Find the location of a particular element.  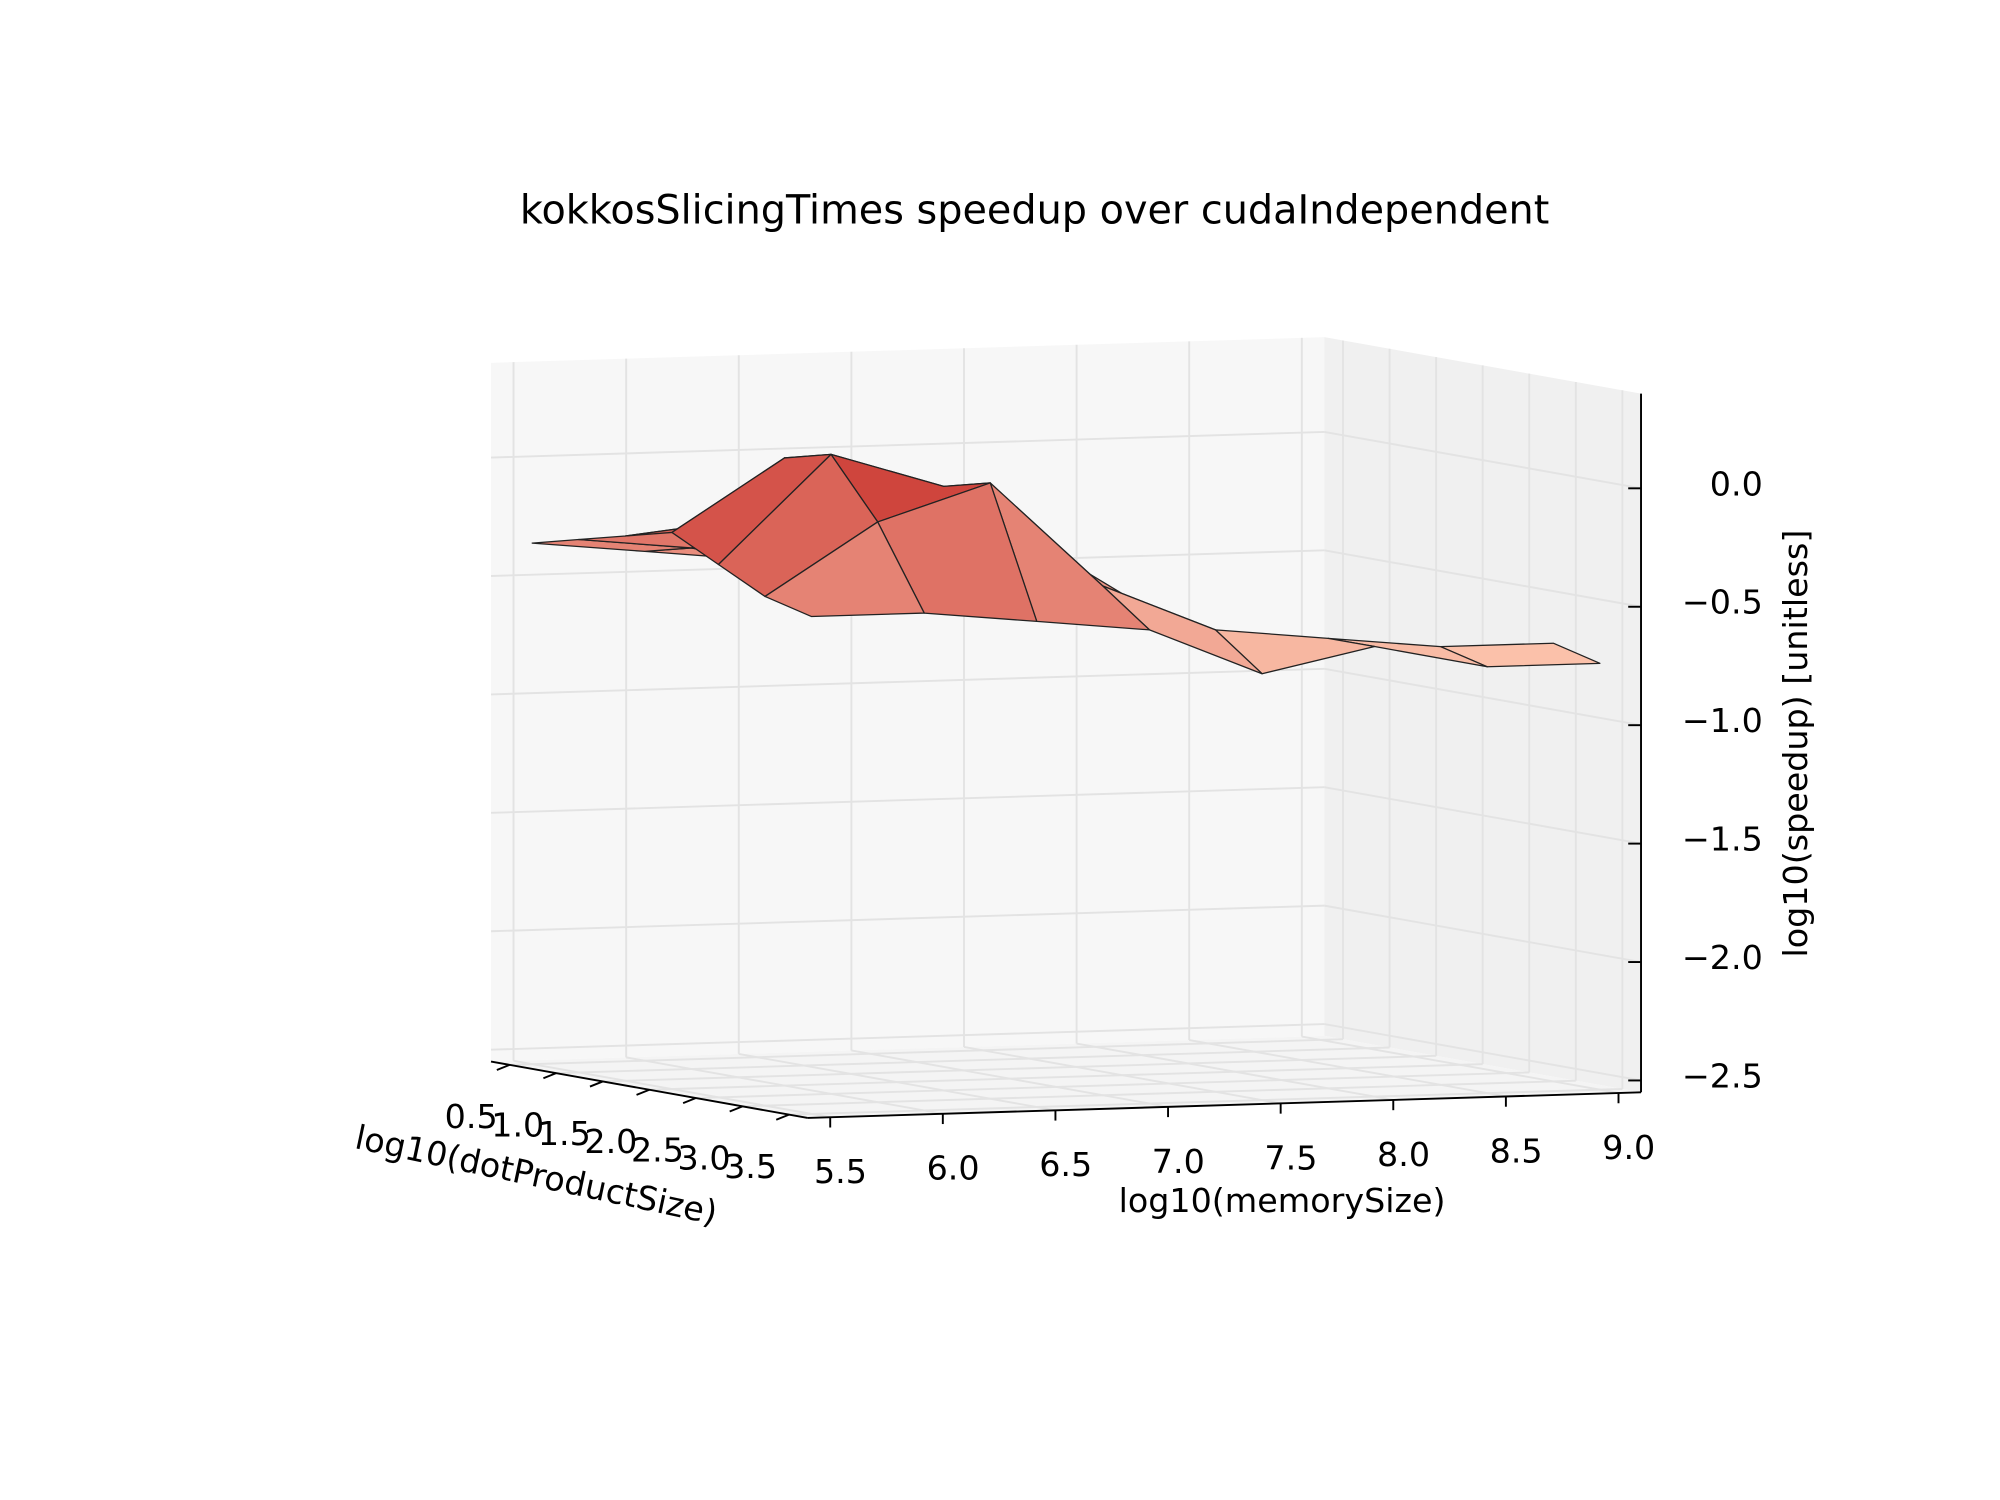

x-tick-label: 1.5 is located at coordinates (564, 1133).